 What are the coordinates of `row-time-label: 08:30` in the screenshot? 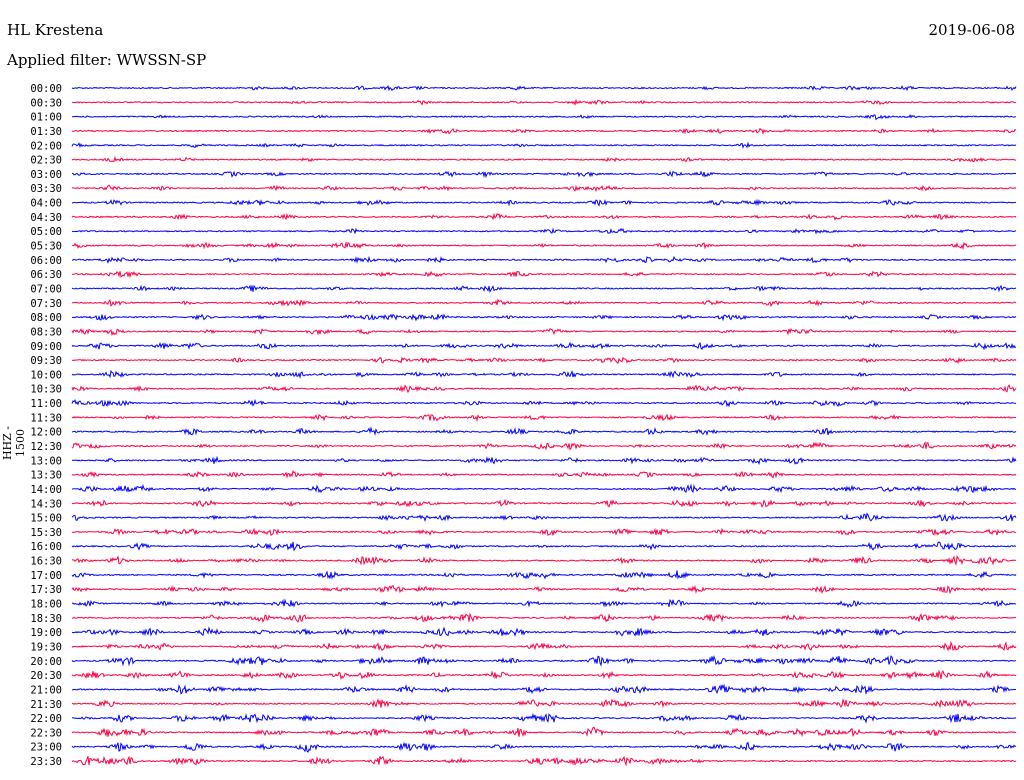 It's located at (46, 332).